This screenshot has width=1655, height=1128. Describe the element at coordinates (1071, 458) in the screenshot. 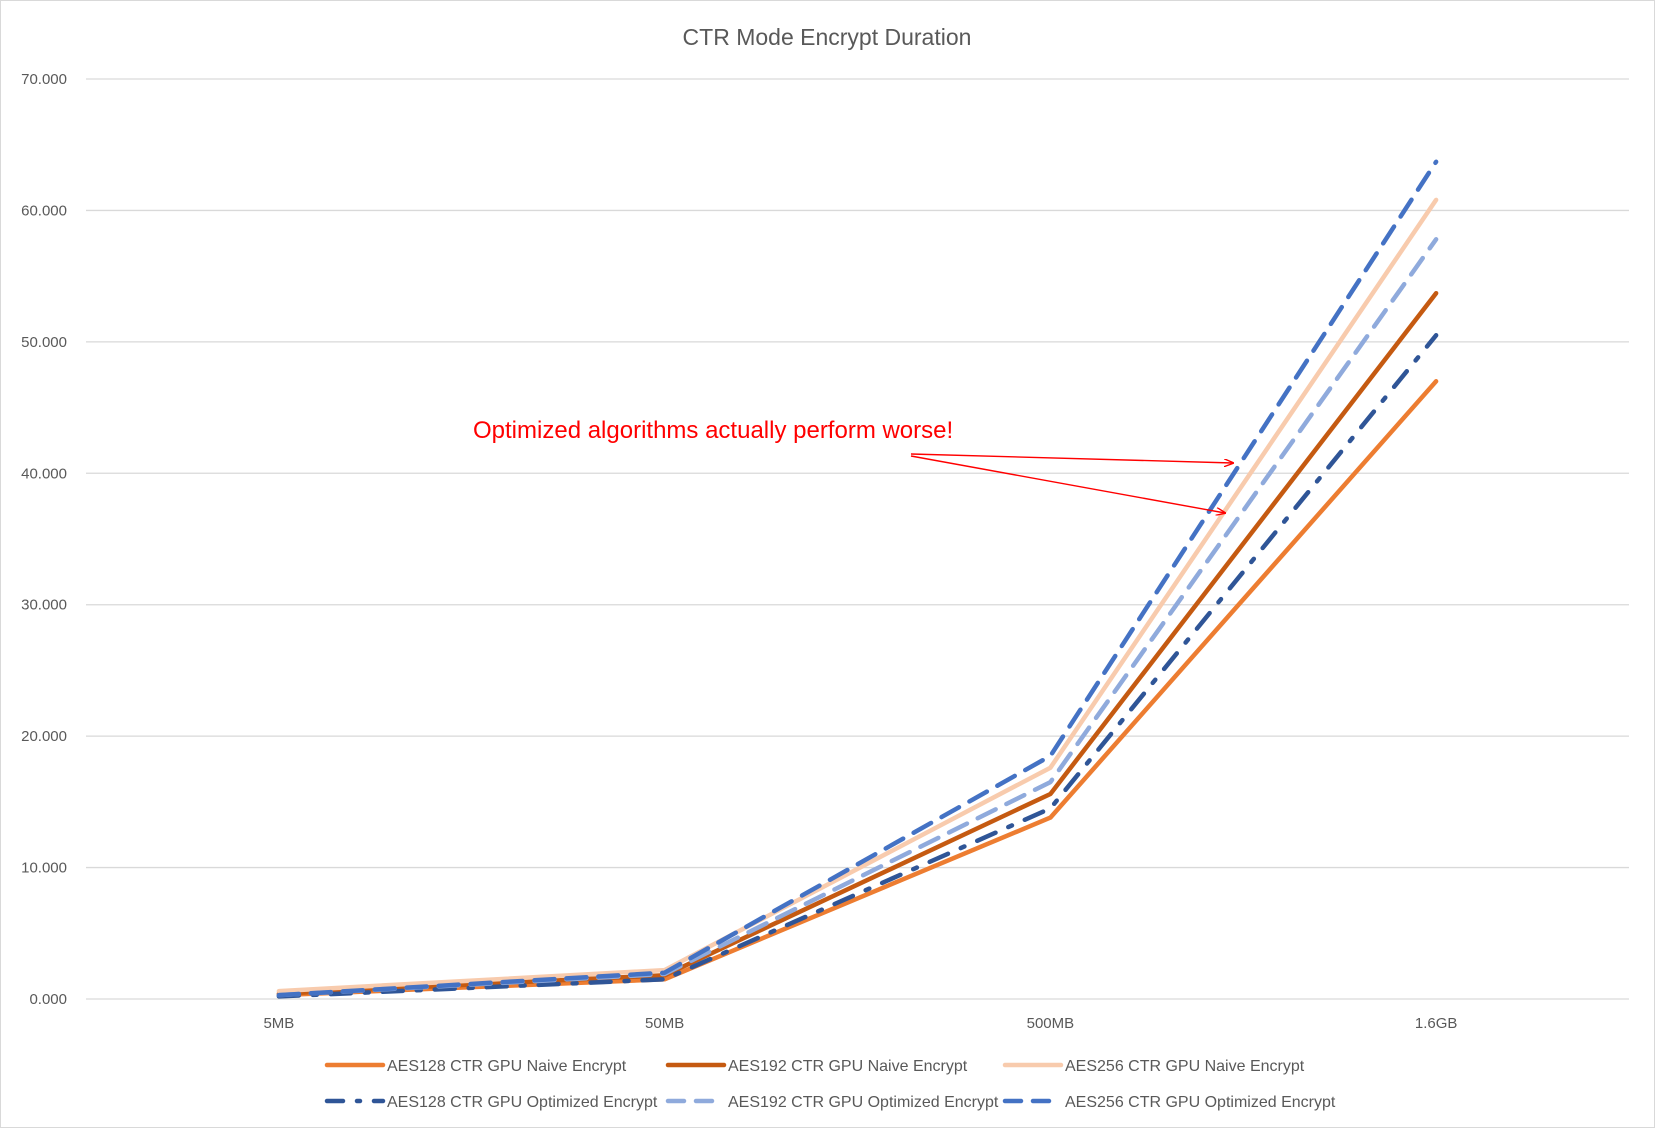

I see `annotation-arrow-upper` at that location.